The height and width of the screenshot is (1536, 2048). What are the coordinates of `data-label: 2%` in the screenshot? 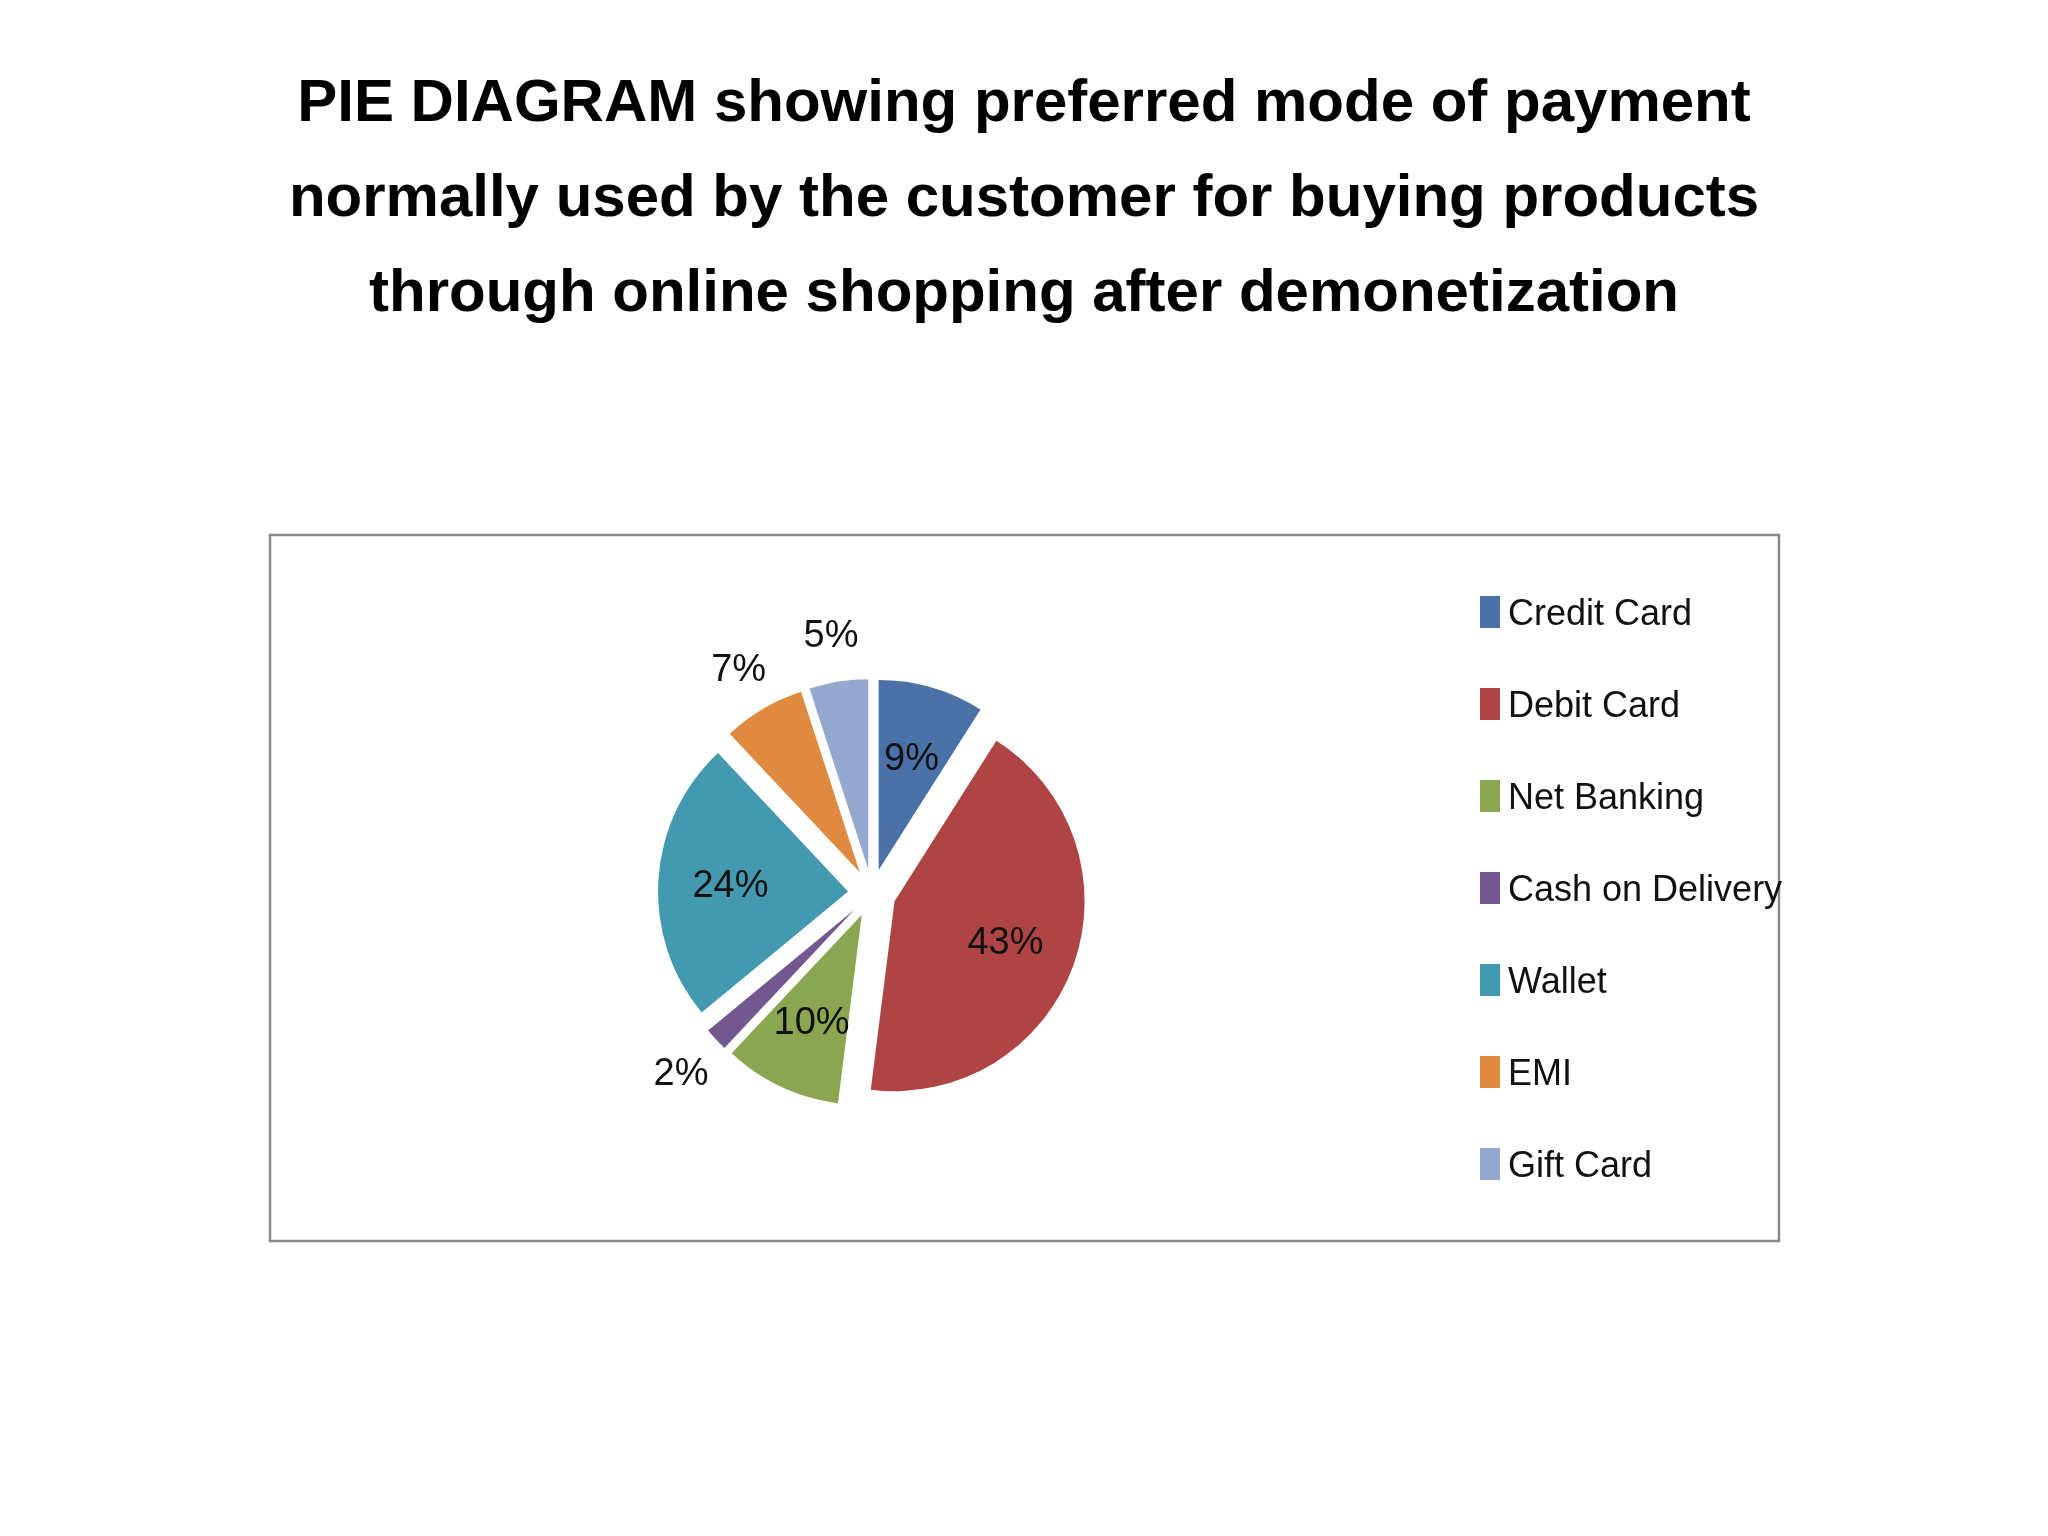 It's located at (681, 1072).